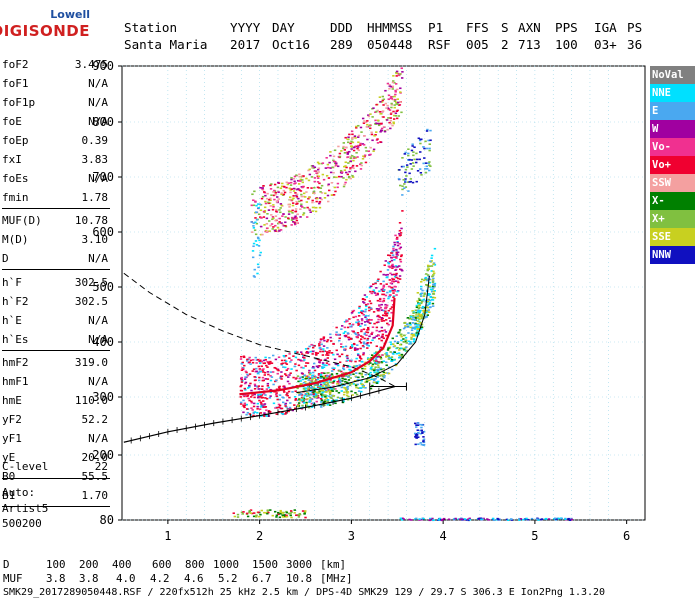  What do you see at coordinates (95, 419) in the screenshot?
I see `param-value: 52.2` at bounding box center [95, 419].